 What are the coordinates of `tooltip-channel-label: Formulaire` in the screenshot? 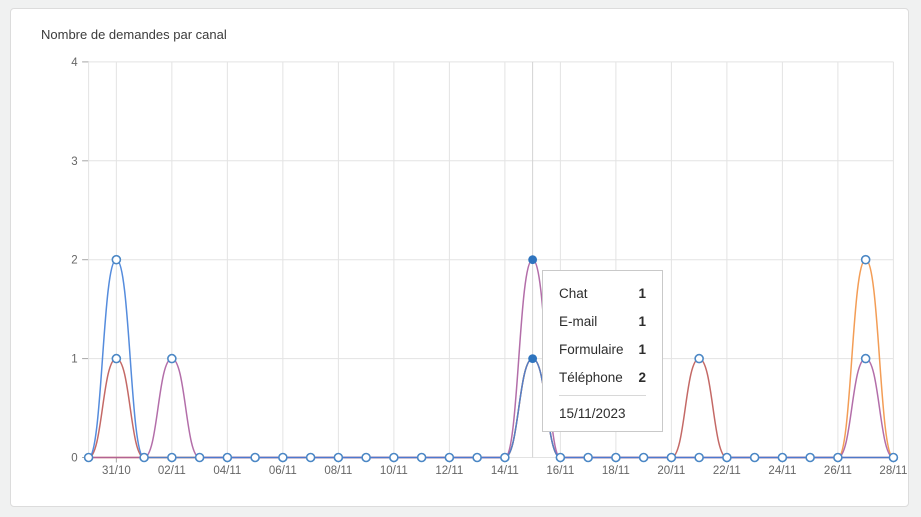 It's located at (591, 349).